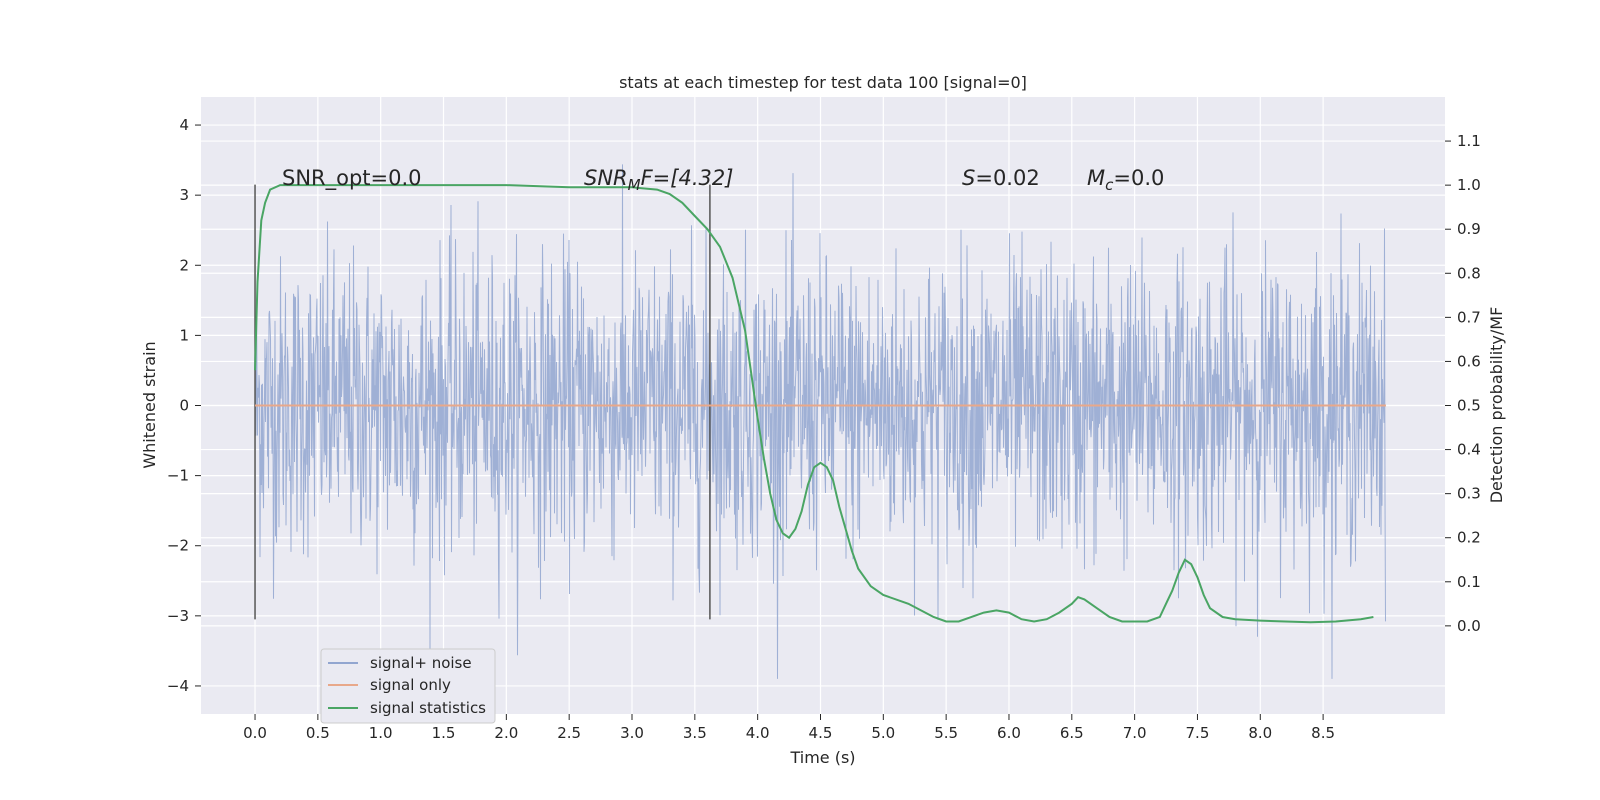 The height and width of the screenshot is (800, 1600). Describe the element at coordinates (1007, 178) in the screenshot. I see `annotation-s-rest: =0.02` at that location.